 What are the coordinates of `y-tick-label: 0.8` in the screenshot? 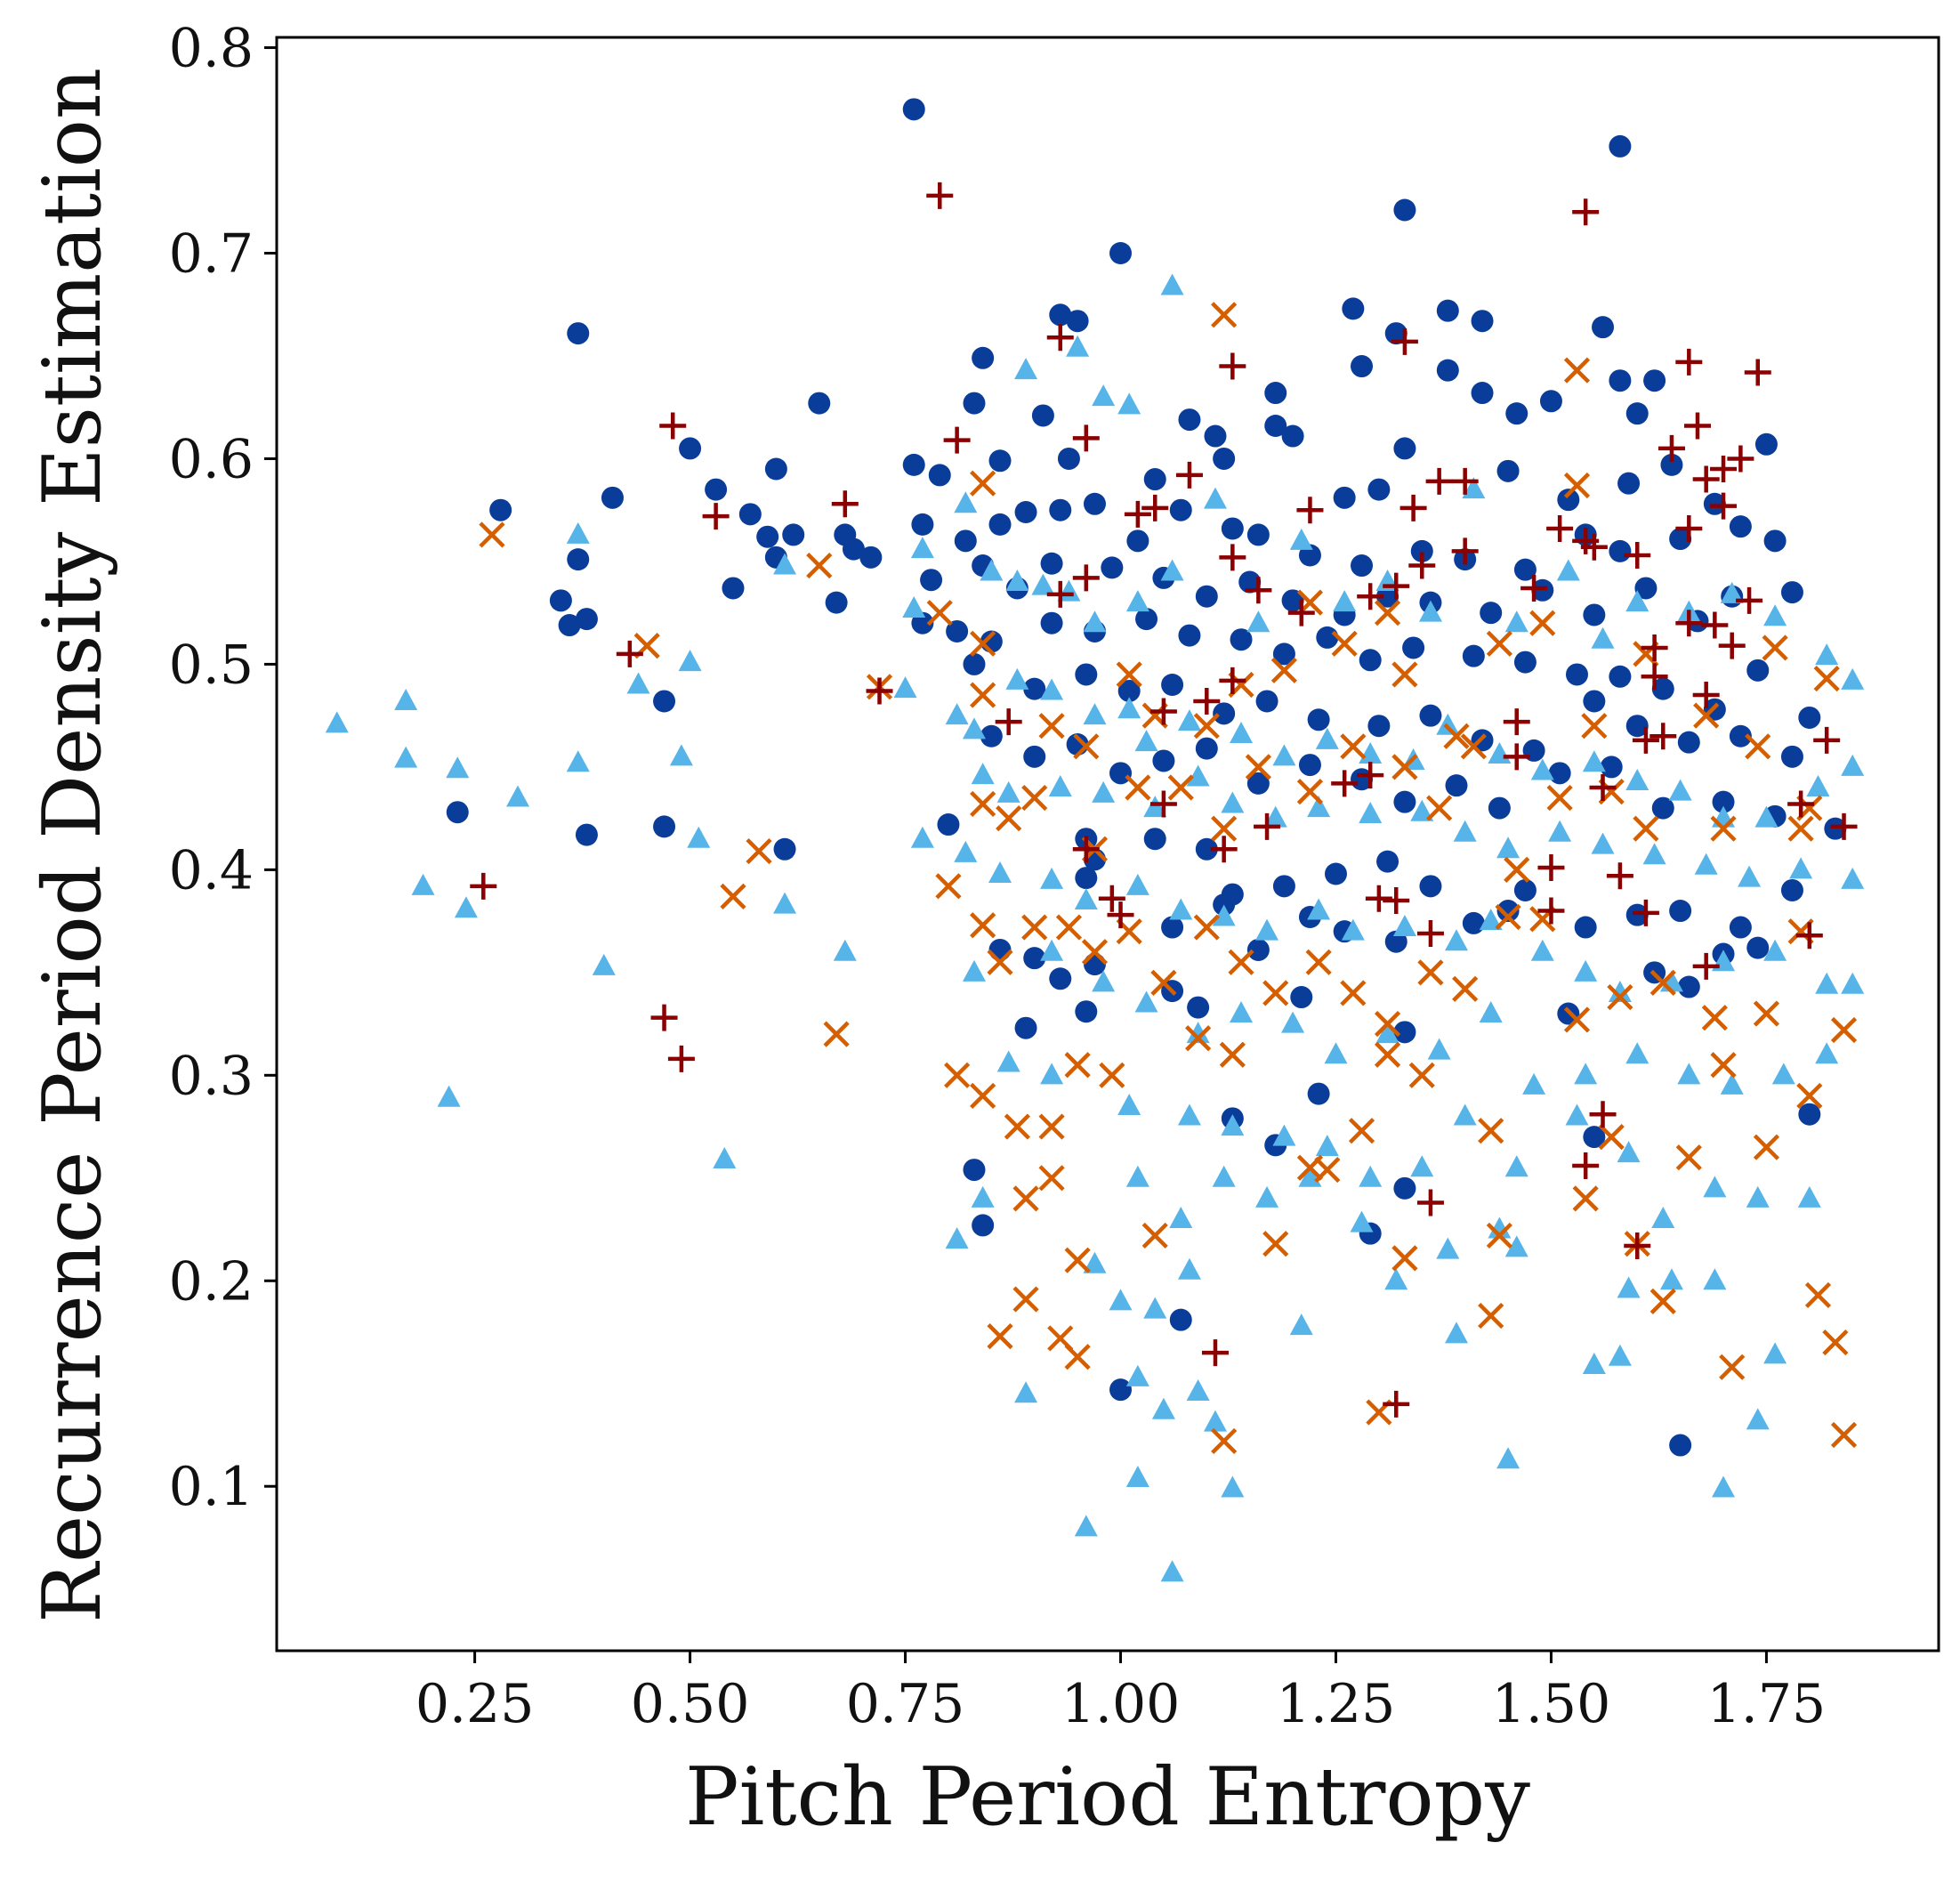 It's located at (212, 49).